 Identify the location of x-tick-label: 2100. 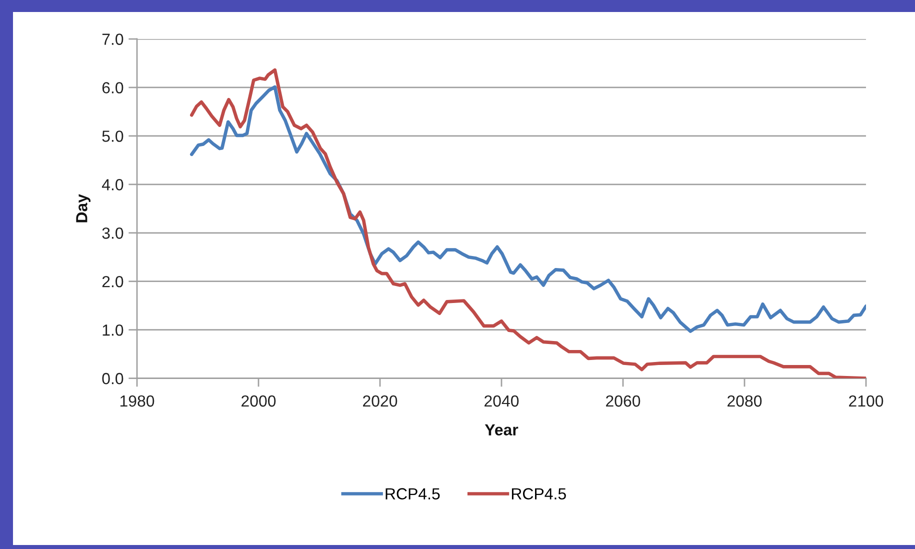
(866, 401).